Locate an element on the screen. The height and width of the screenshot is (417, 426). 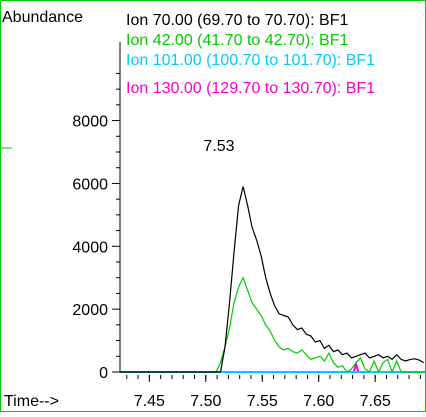
x-tick-label: 7.45 is located at coordinates (149, 401).